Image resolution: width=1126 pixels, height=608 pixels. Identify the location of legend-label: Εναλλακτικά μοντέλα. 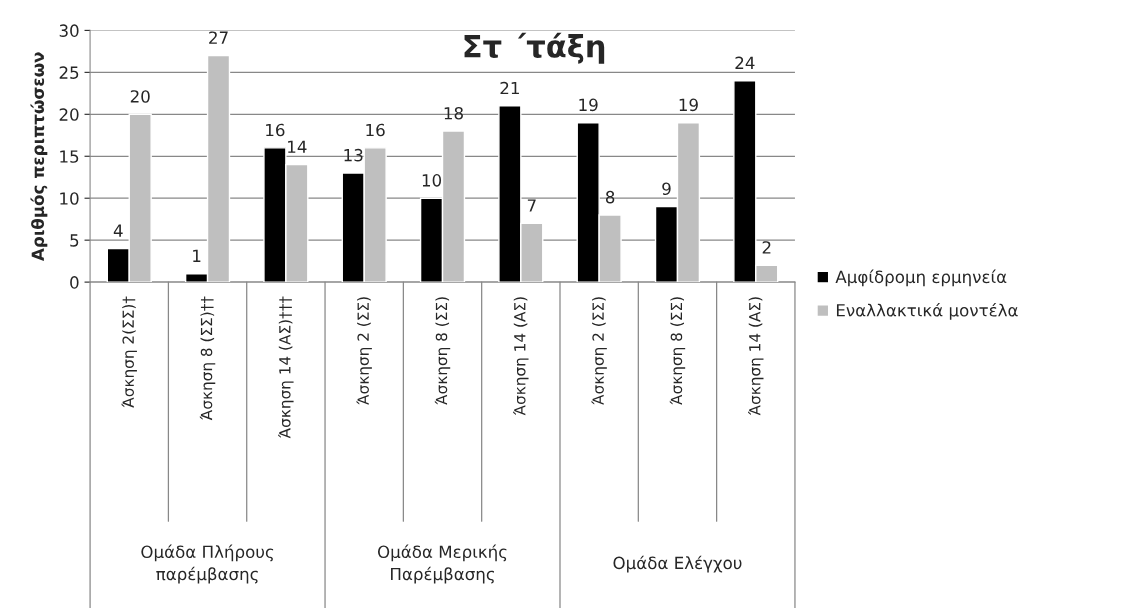
(927, 311).